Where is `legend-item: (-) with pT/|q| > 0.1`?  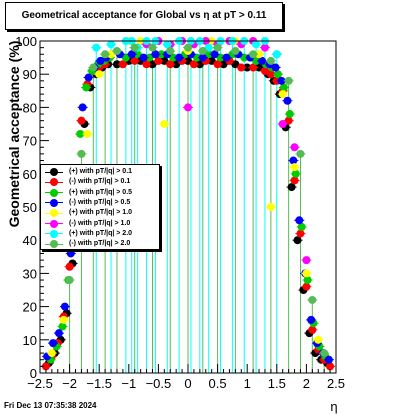 legend-item: (-) with pT/|q| > 0.1 is located at coordinates (100, 182).